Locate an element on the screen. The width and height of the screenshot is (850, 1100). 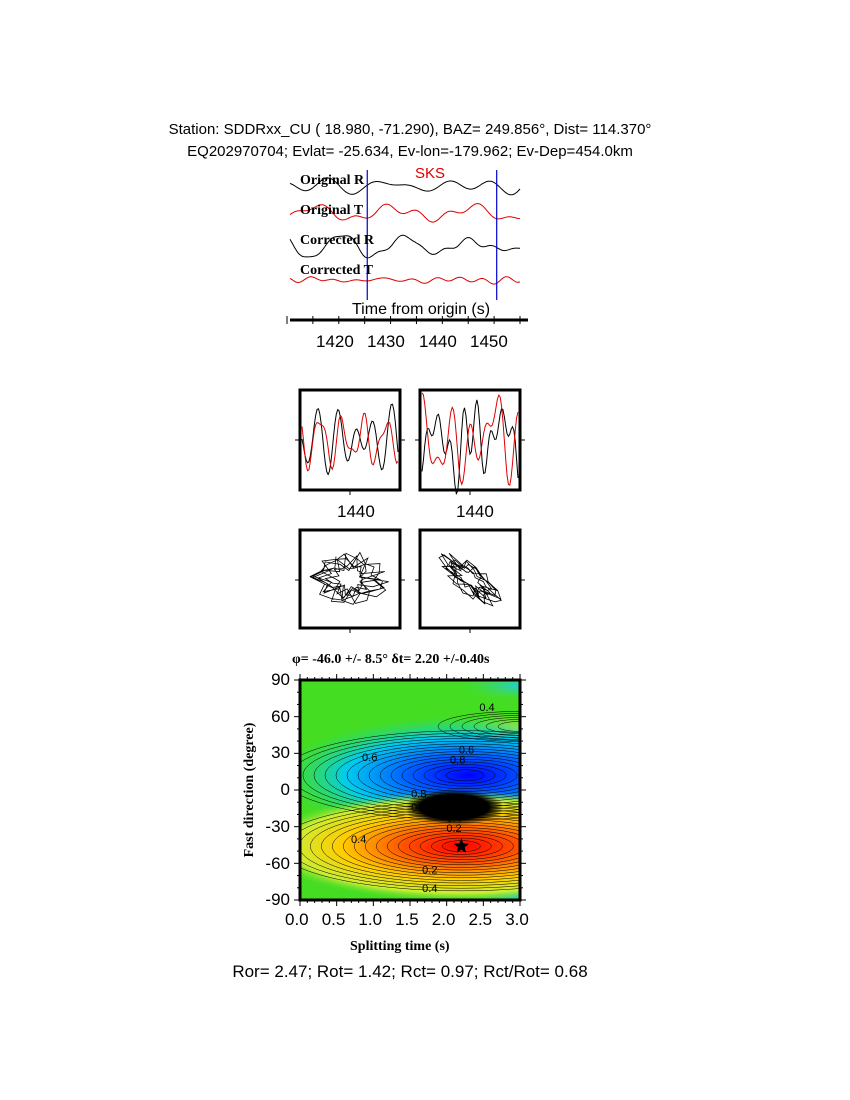
corrected-r-trace is located at coordinates (404, 246).